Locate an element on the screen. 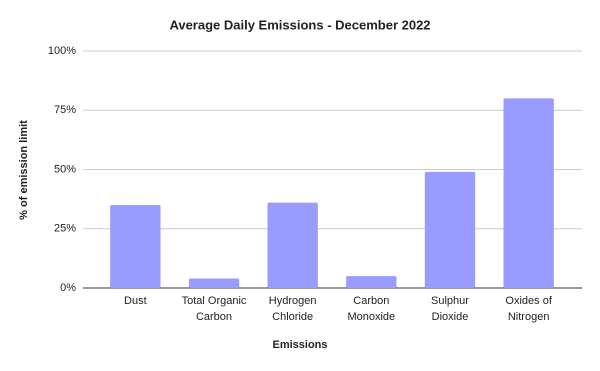  x-tick-label: Carbon Monoxide is located at coordinates (371, 309).